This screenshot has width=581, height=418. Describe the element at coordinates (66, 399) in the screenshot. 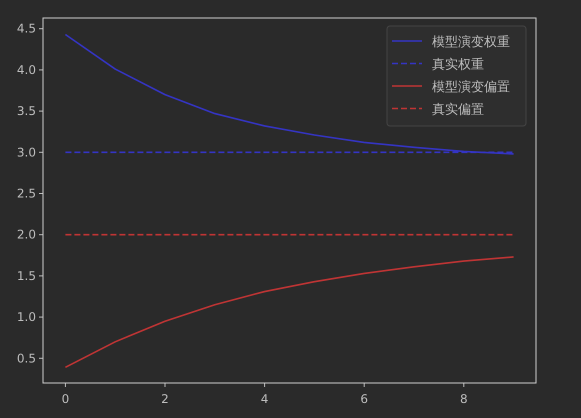

I see `x-tick-label: 0` at that location.